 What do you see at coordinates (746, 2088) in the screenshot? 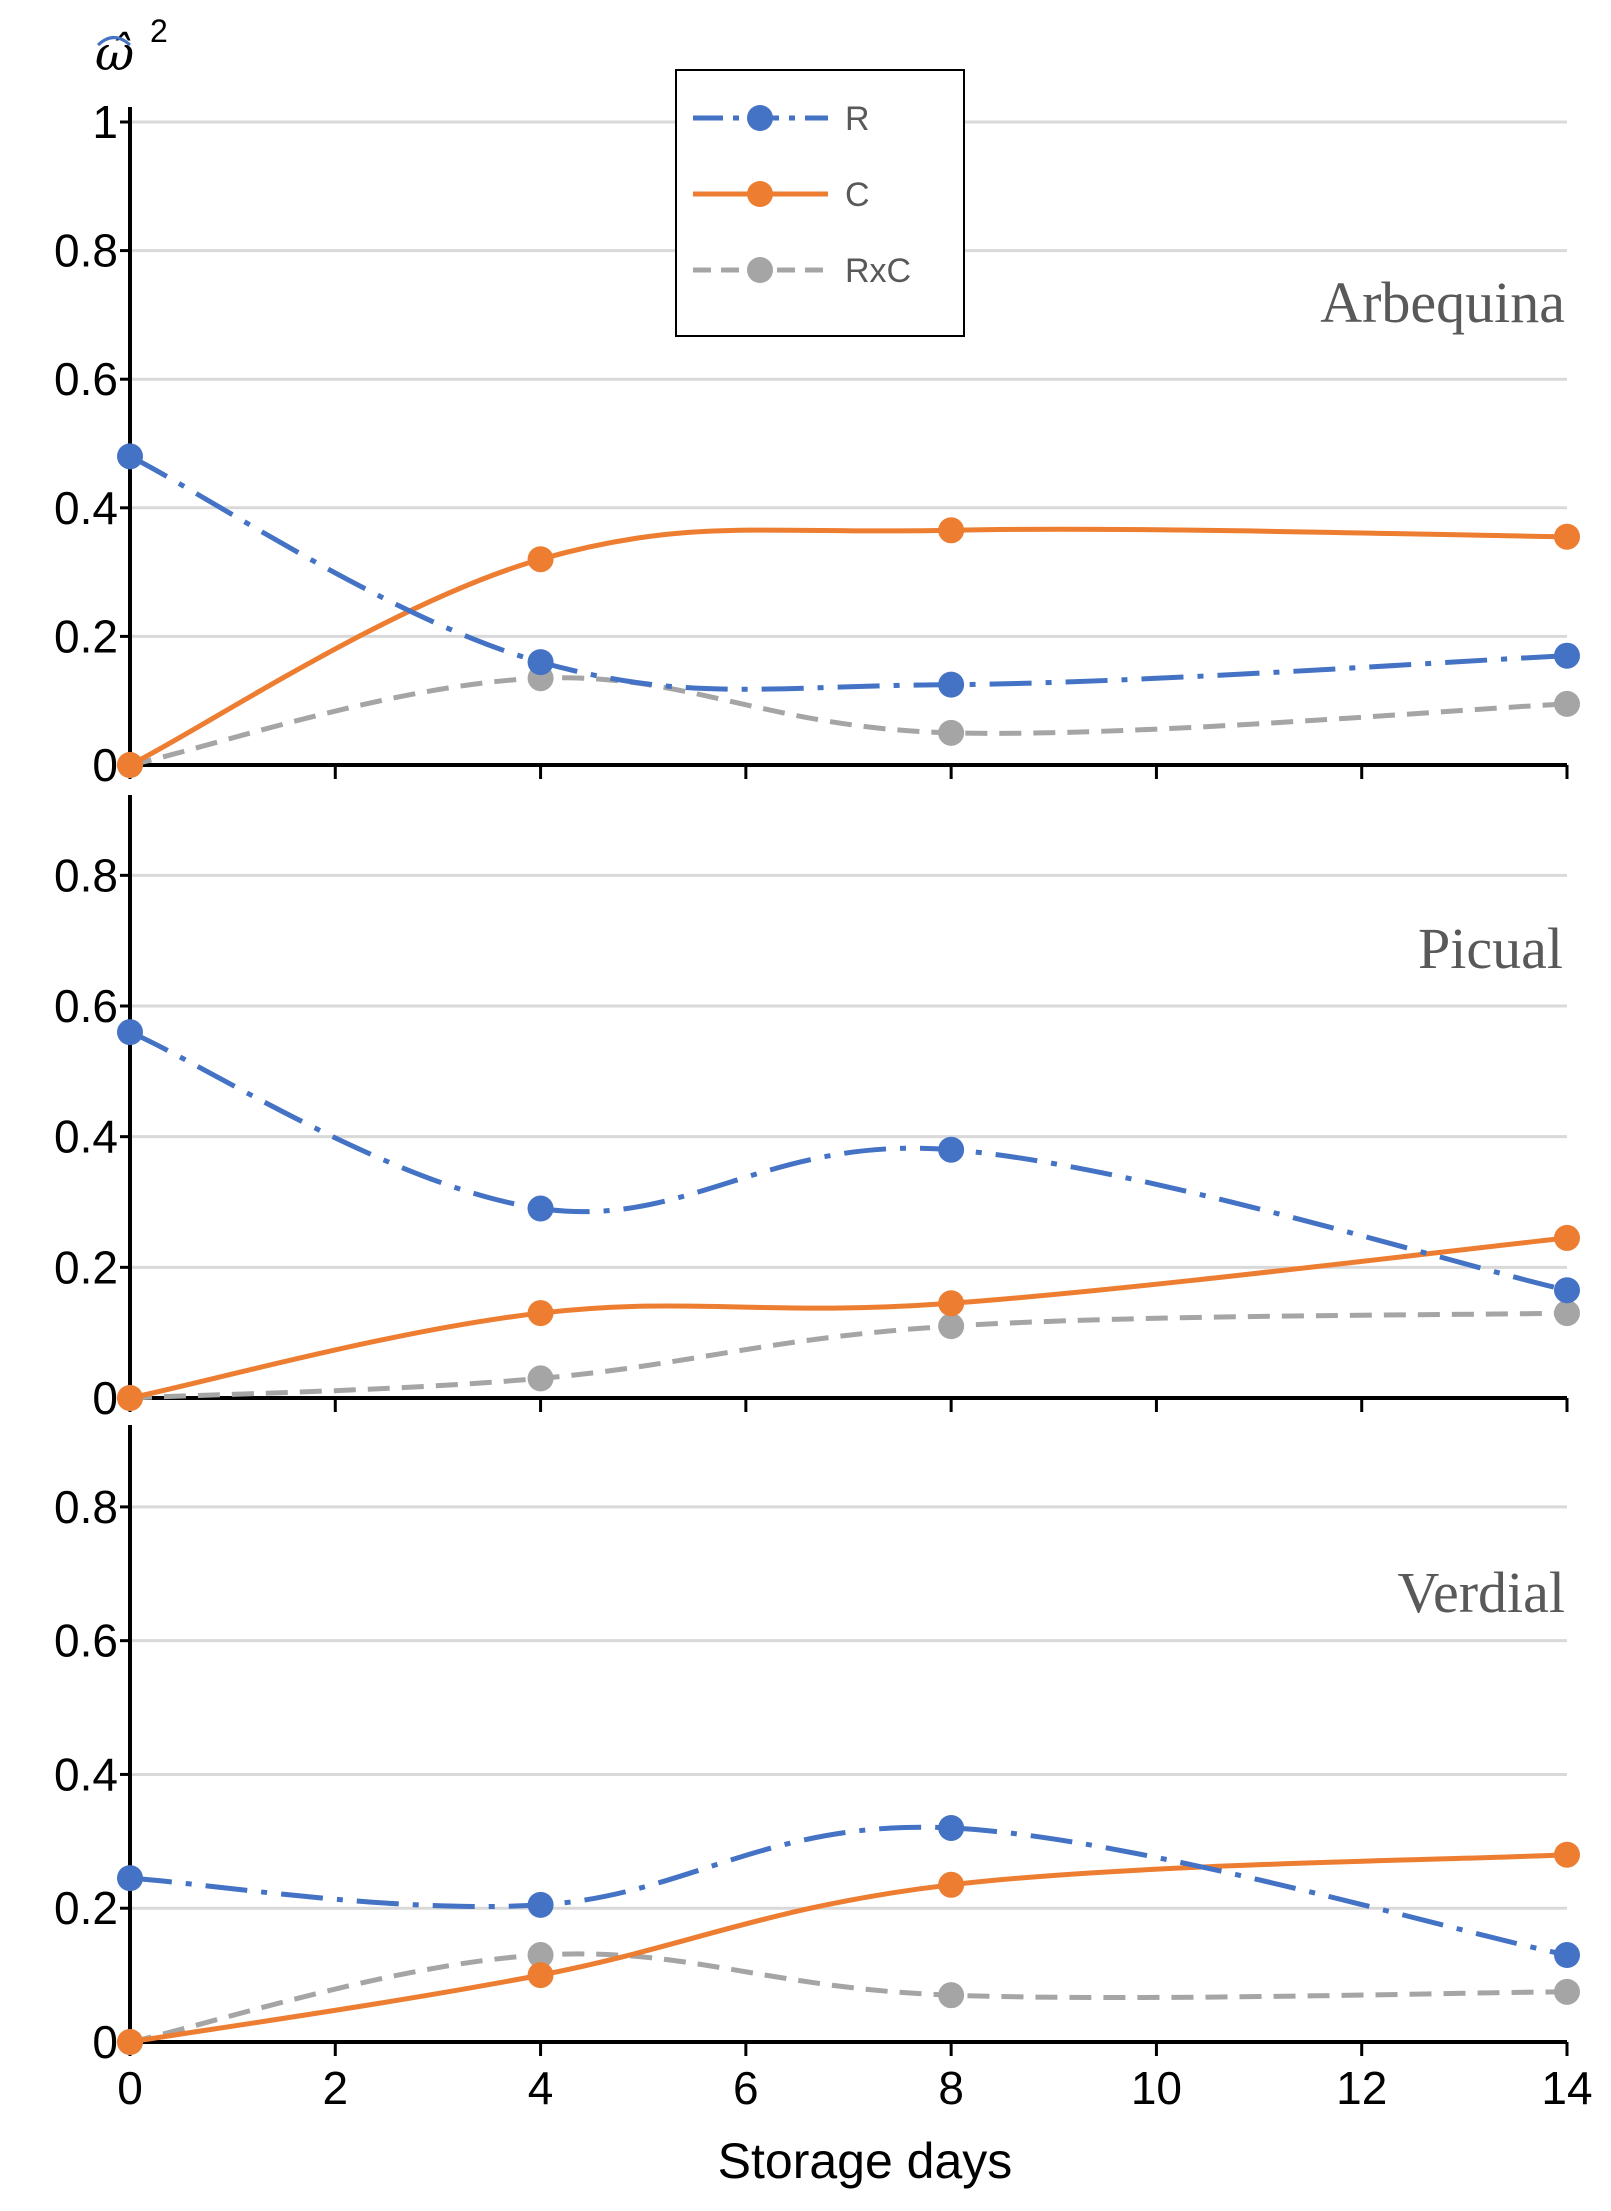
I see `x-tick-label: 6` at bounding box center [746, 2088].